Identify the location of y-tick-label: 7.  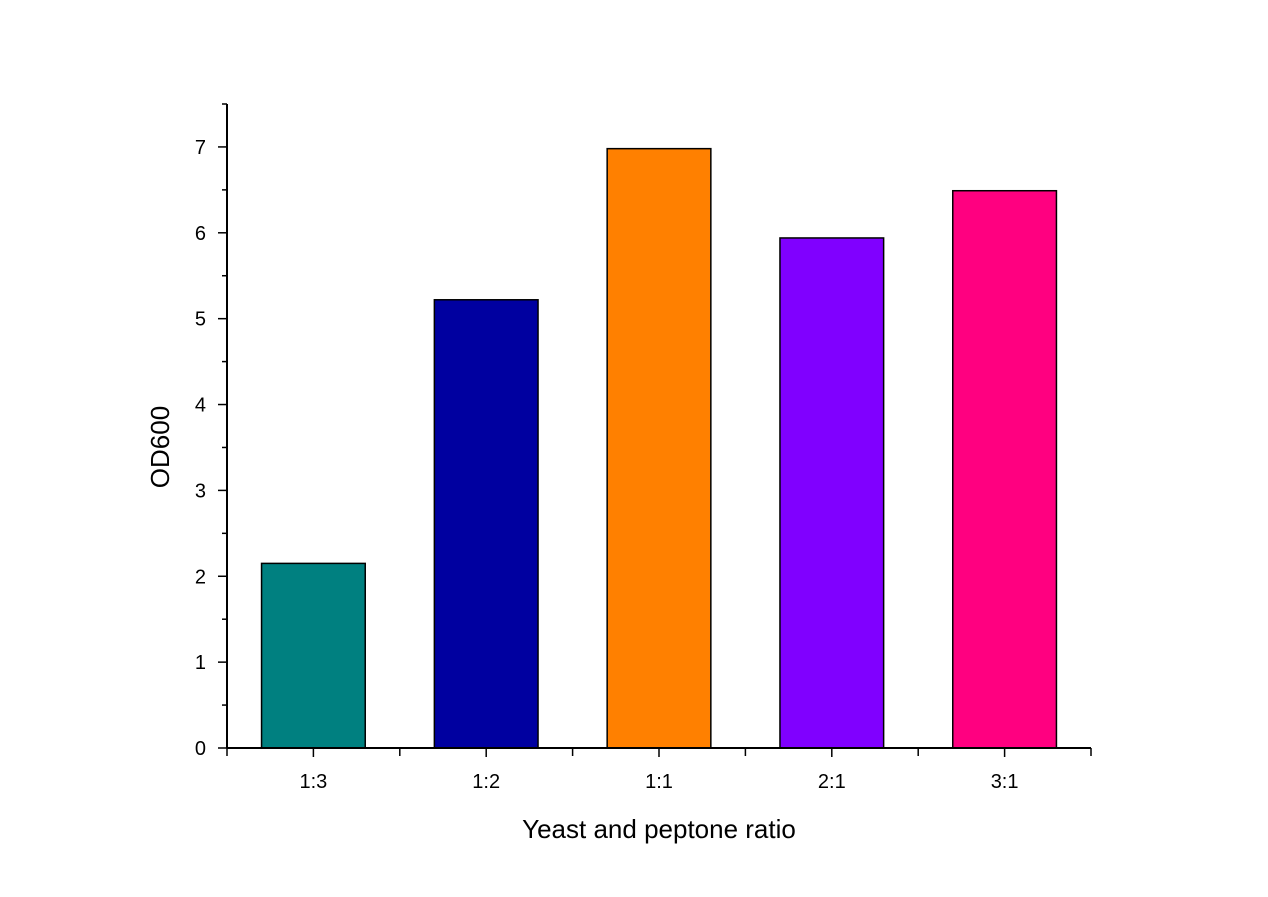
(200, 148).